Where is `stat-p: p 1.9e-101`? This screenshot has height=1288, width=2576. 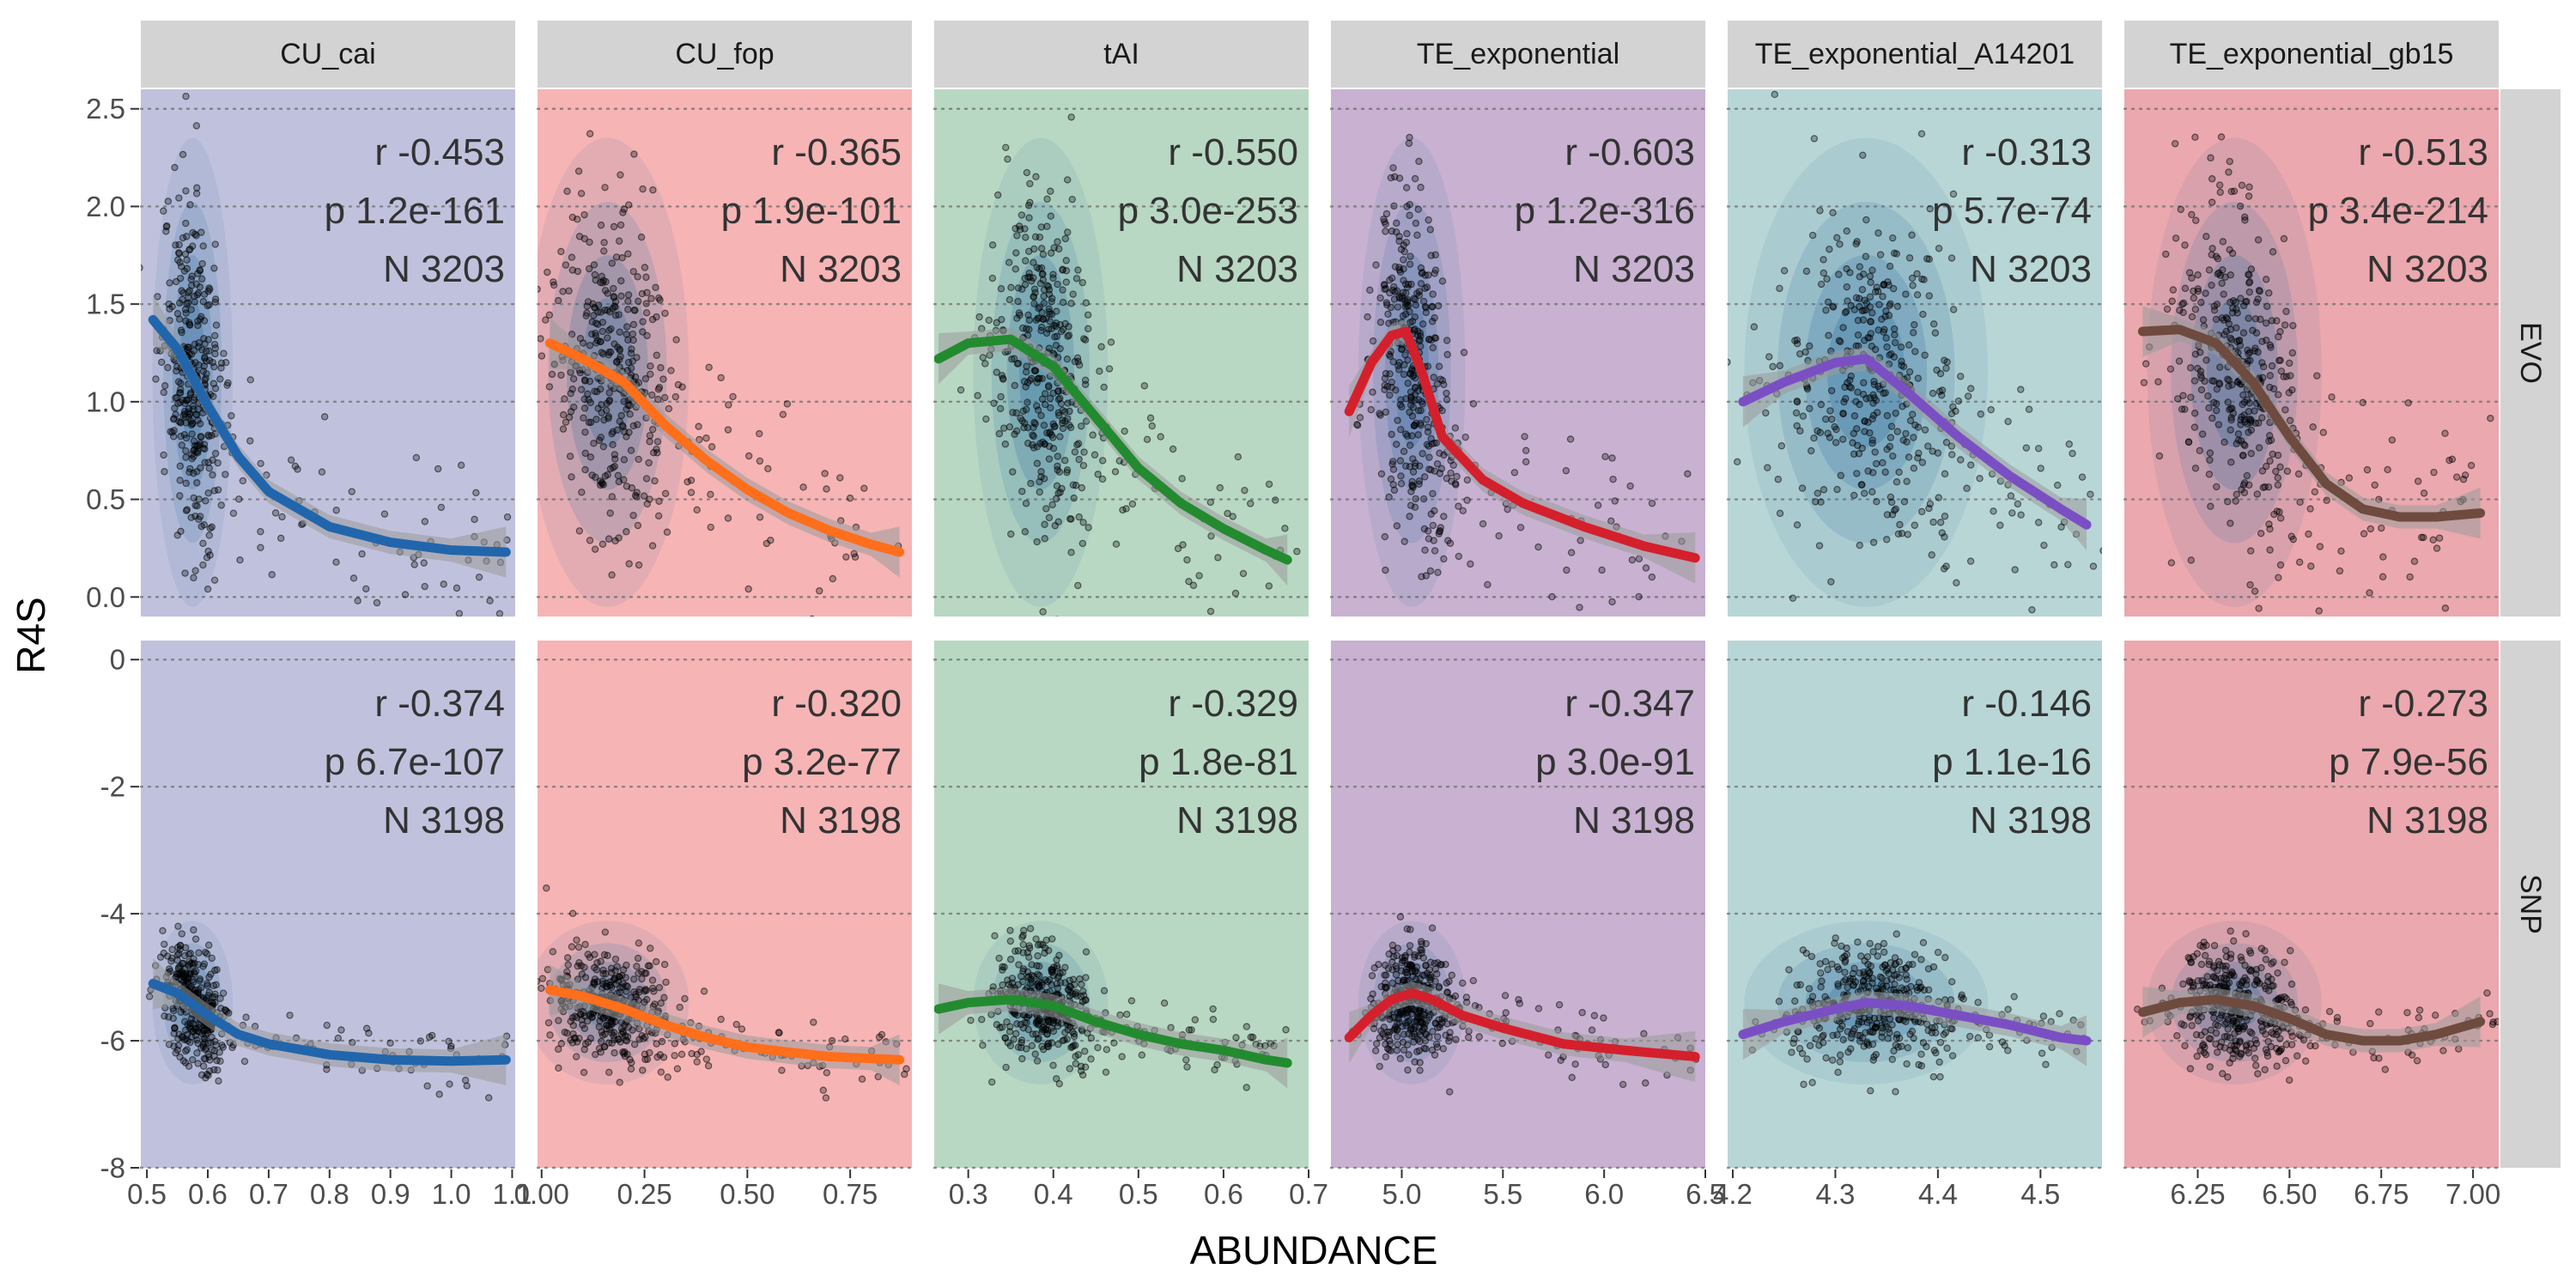
stat-p: p 1.9e-101 is located at coordinates (812, 211).